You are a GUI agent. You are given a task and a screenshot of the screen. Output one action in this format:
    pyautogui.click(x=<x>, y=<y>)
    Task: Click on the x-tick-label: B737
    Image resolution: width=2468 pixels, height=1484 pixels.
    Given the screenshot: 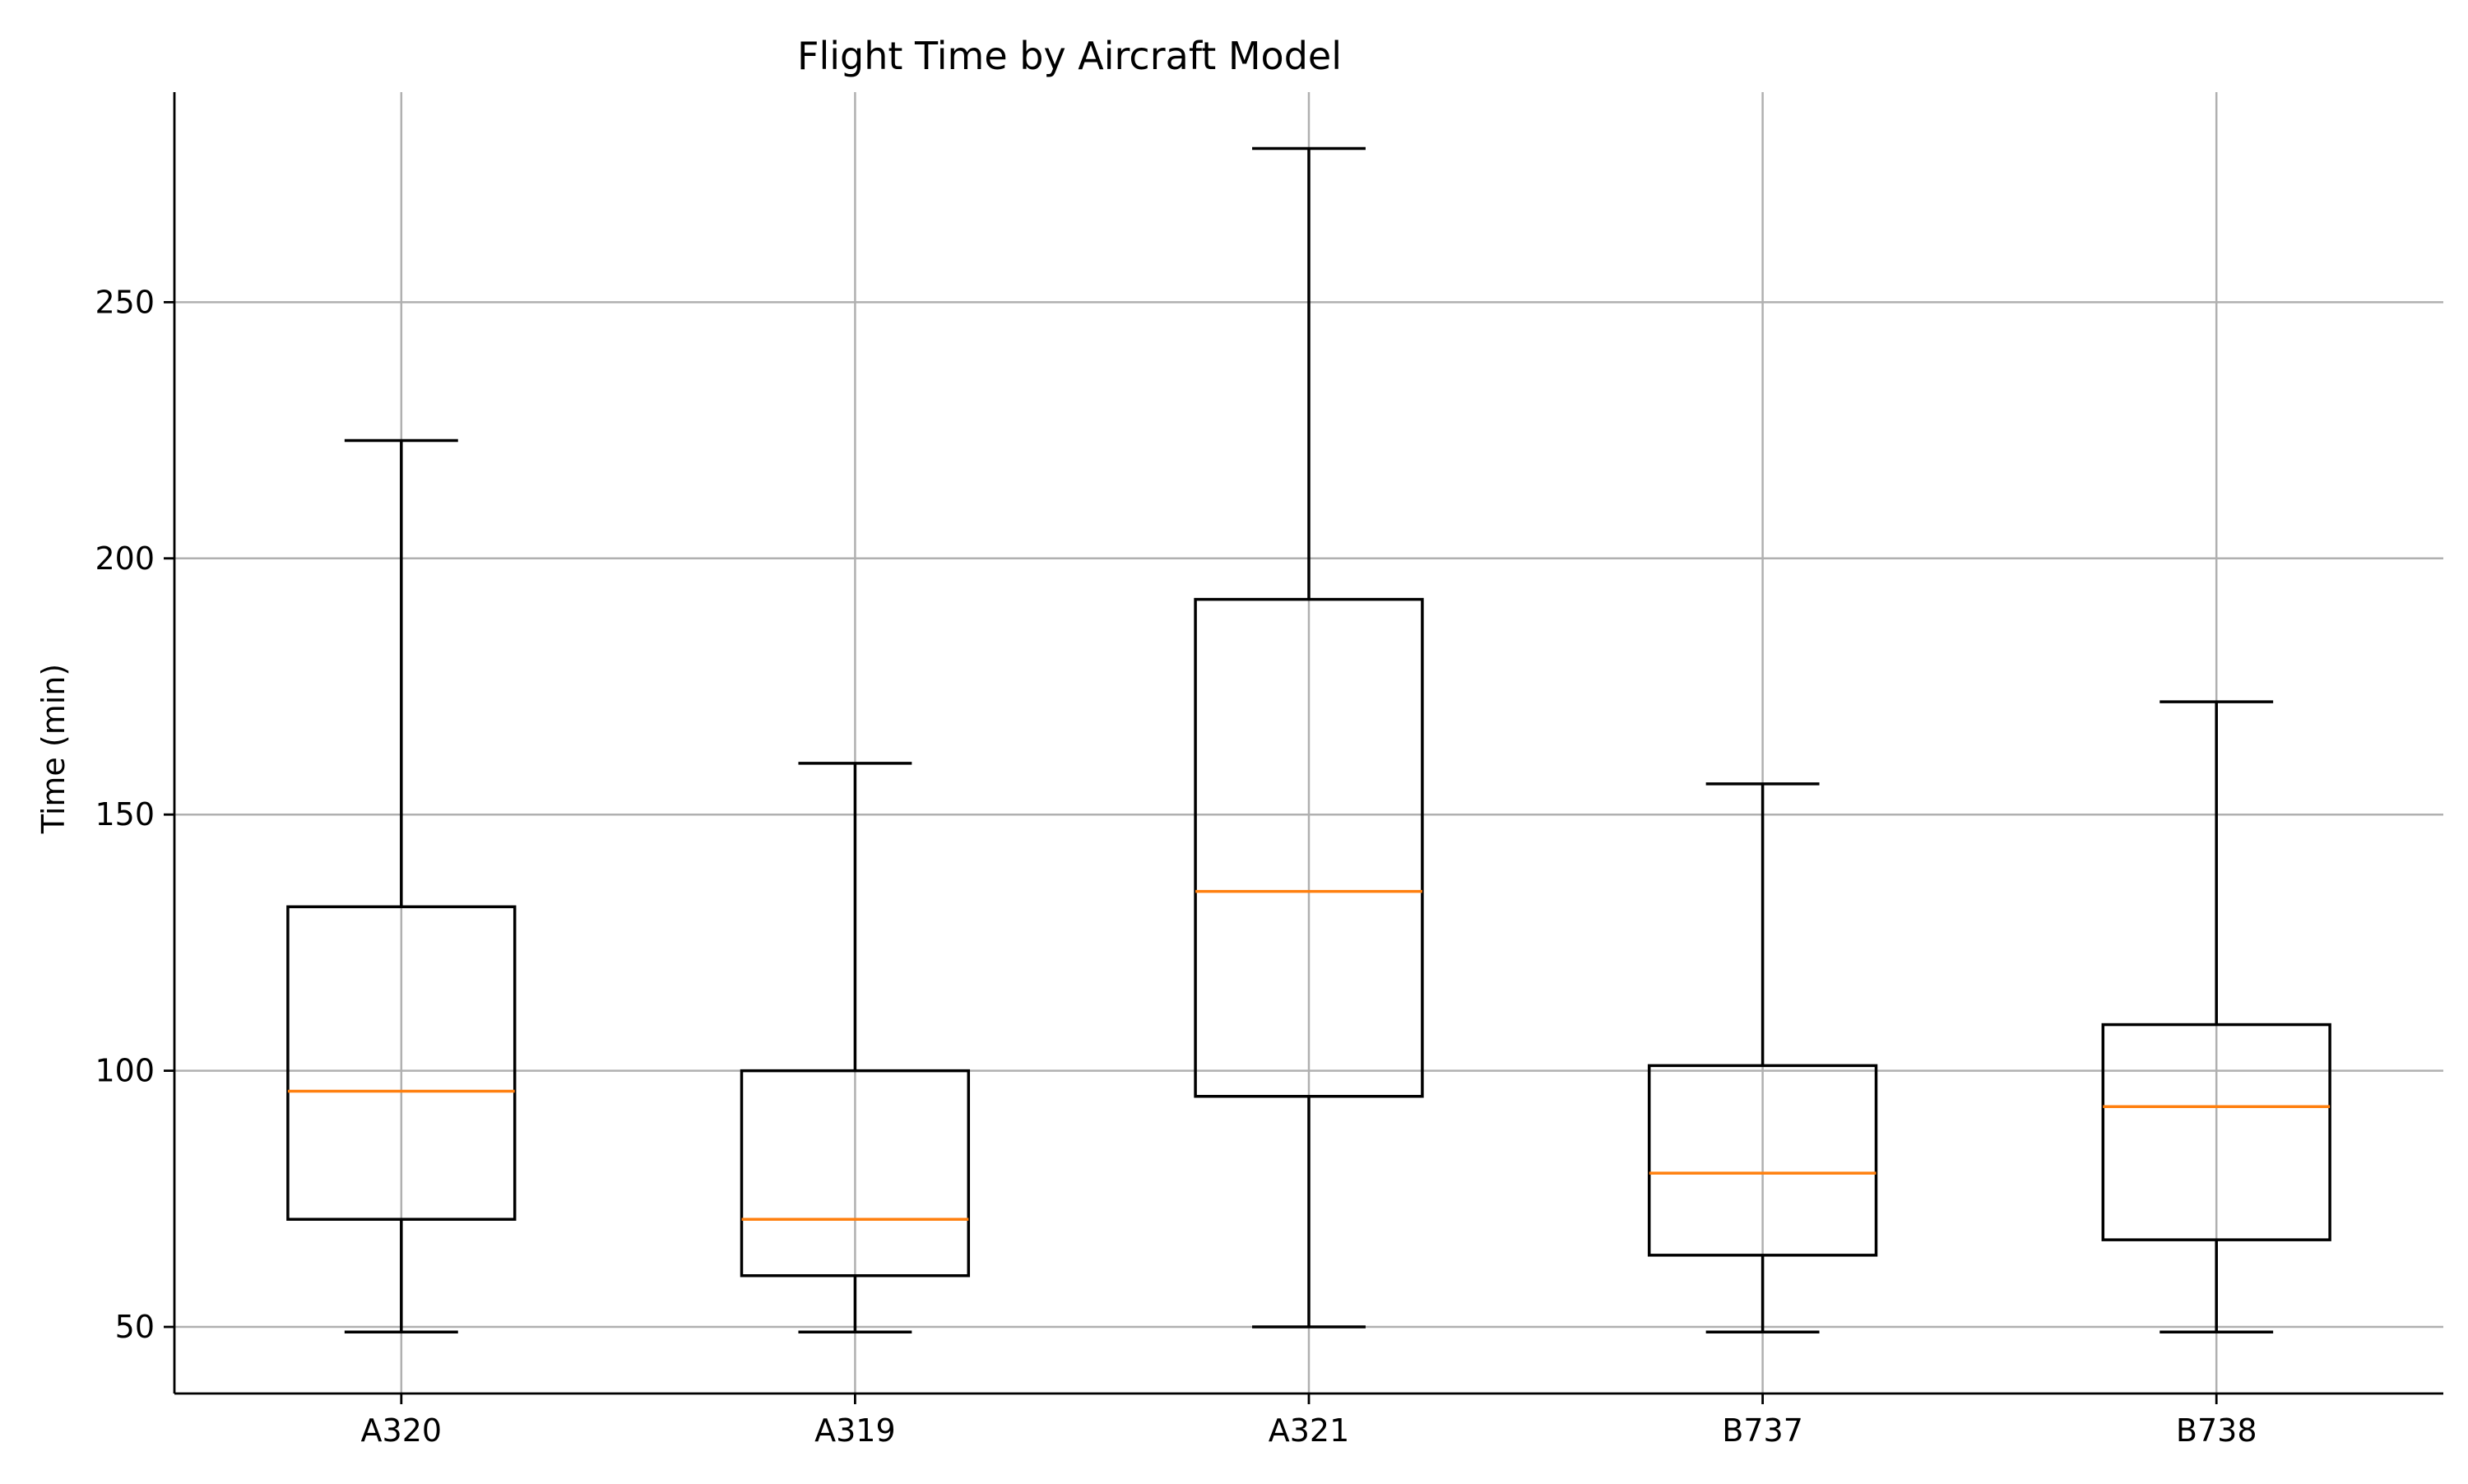 What is the action you would take?
    pyautogui.click(x=1762, y=1430)
    